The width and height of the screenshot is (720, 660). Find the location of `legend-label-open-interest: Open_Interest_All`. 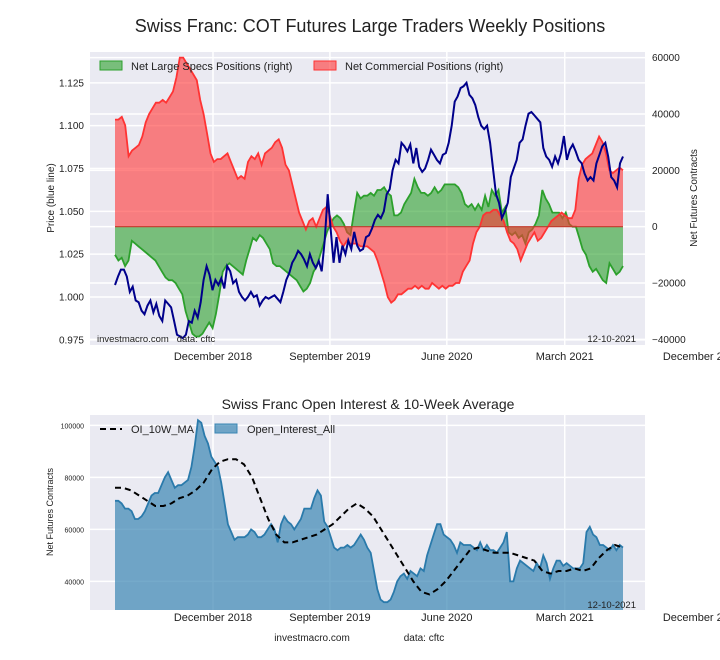

legend-label-open-interest: Open_Interest_All is located at coordinates (291, 430).